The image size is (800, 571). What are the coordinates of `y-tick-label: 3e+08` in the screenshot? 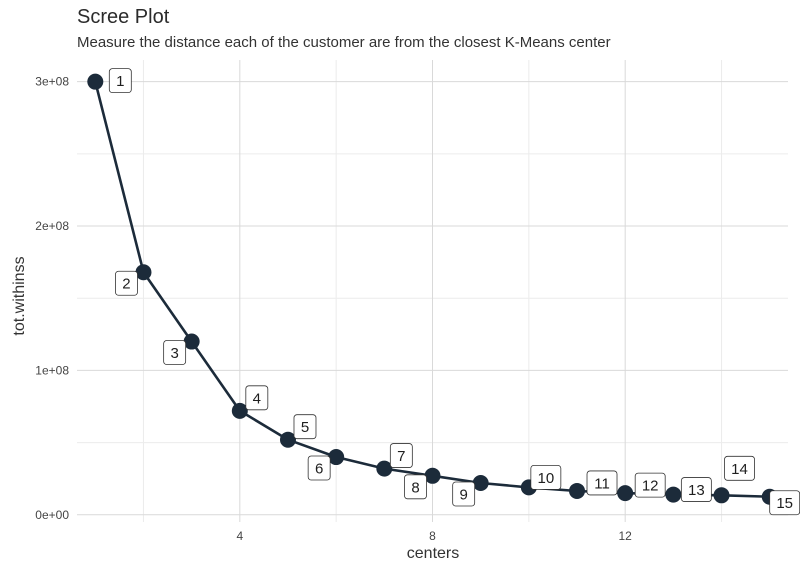 It's located at (52, 82).